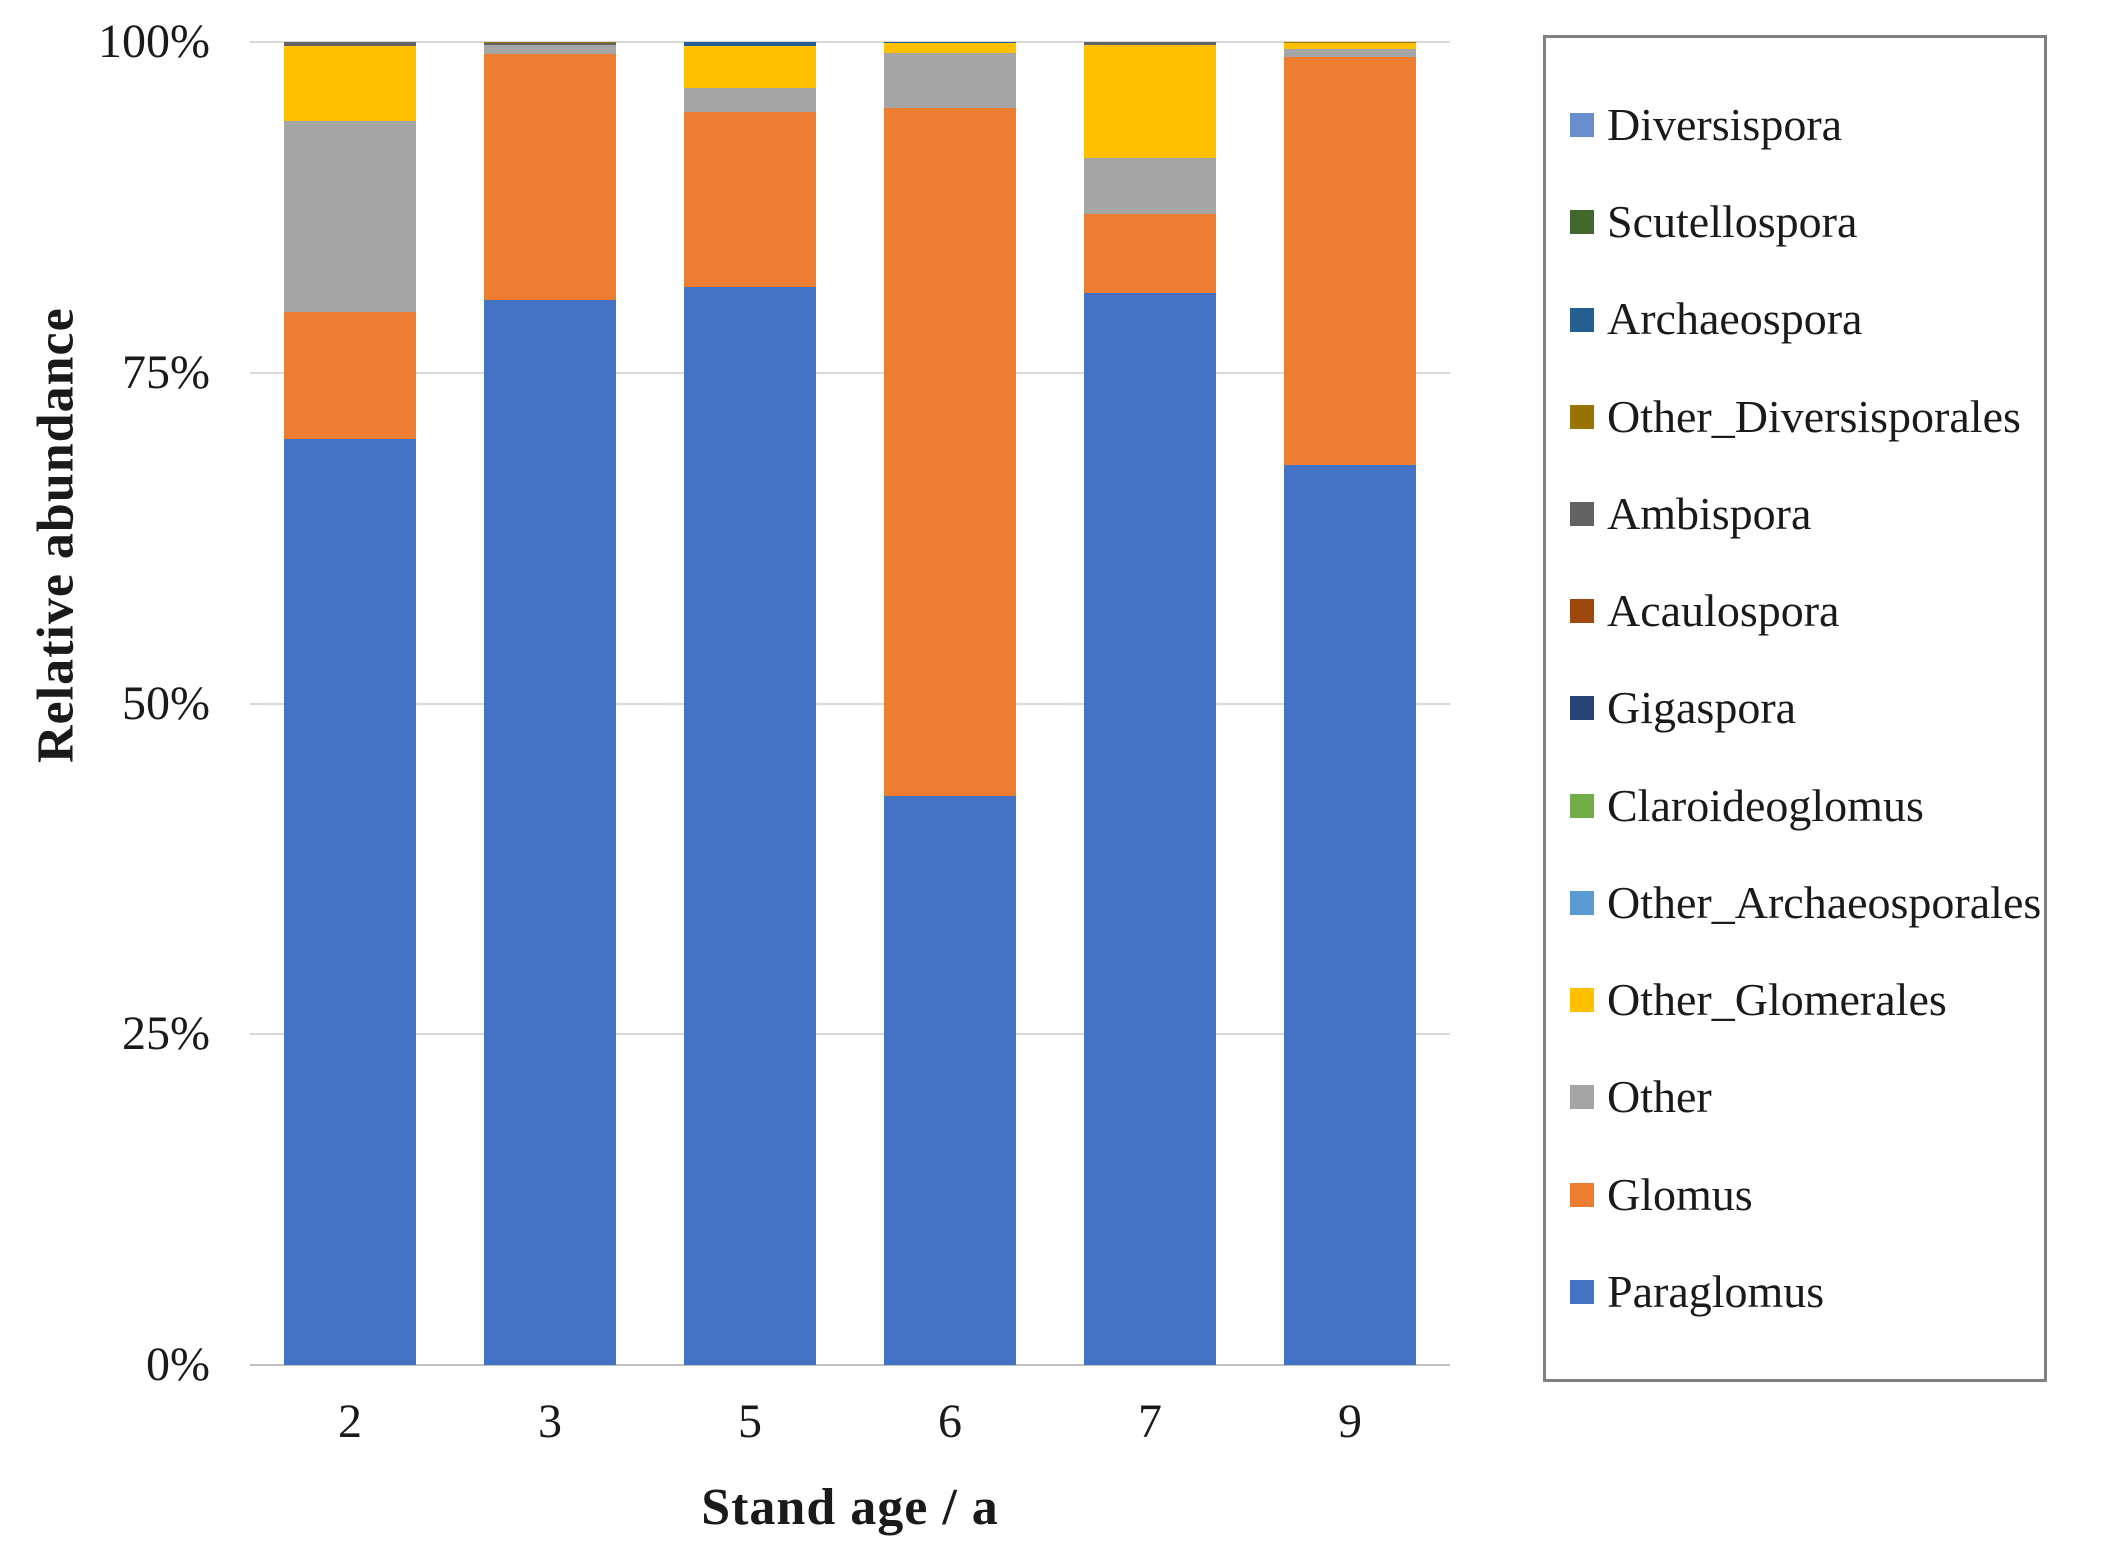 This screenshot has height=1554, width=2106. What do you see at coordinates (154, 41) in the screenshot?
I see `y-tick-label-100: 100%` at bounding box center [154, 41].